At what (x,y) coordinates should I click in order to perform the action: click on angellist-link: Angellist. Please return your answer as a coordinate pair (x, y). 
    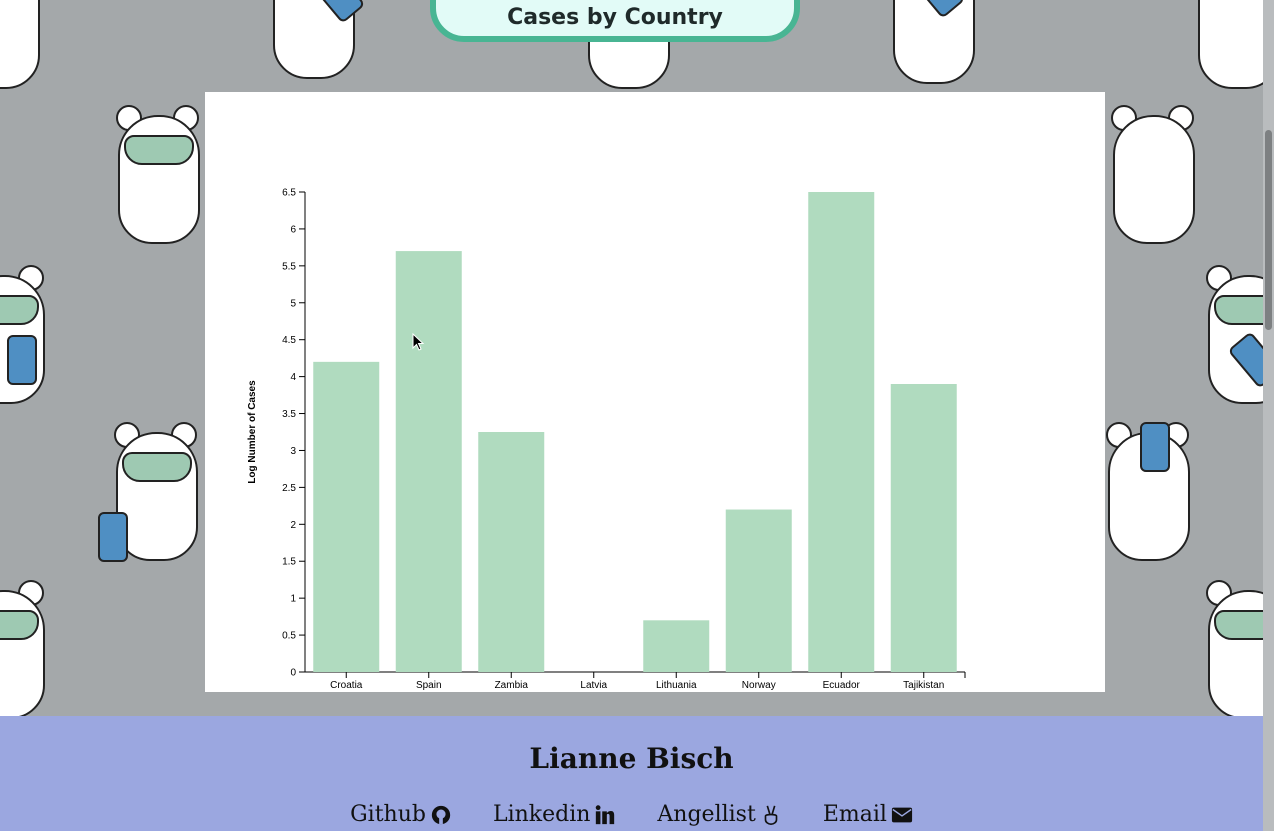
    Looking at the image, I should click on (719, 814).